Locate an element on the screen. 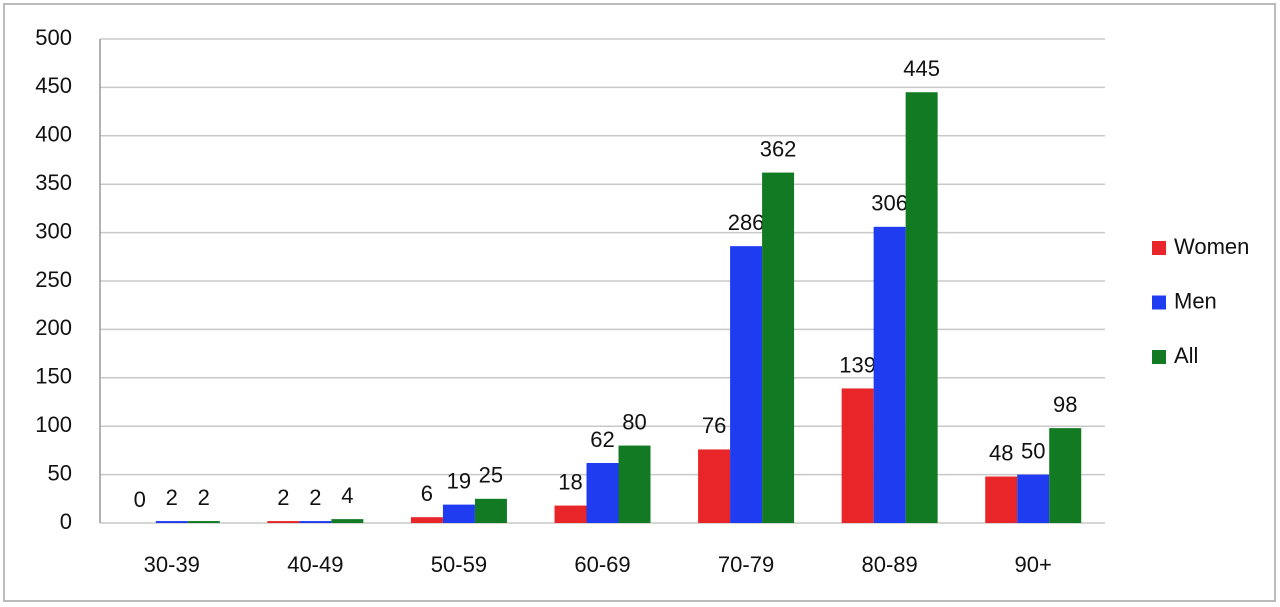 This screenshot has width=1280, height=607. y-tick-label: 350 is located at coordinates (53, 182).